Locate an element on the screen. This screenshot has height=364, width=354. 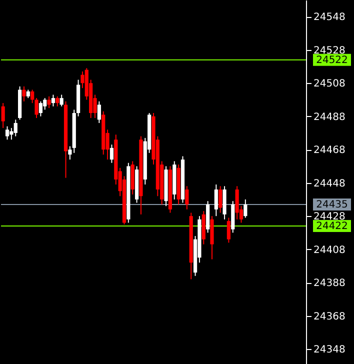
y-tick-label: 24448 is located at coordinates (330, 184).